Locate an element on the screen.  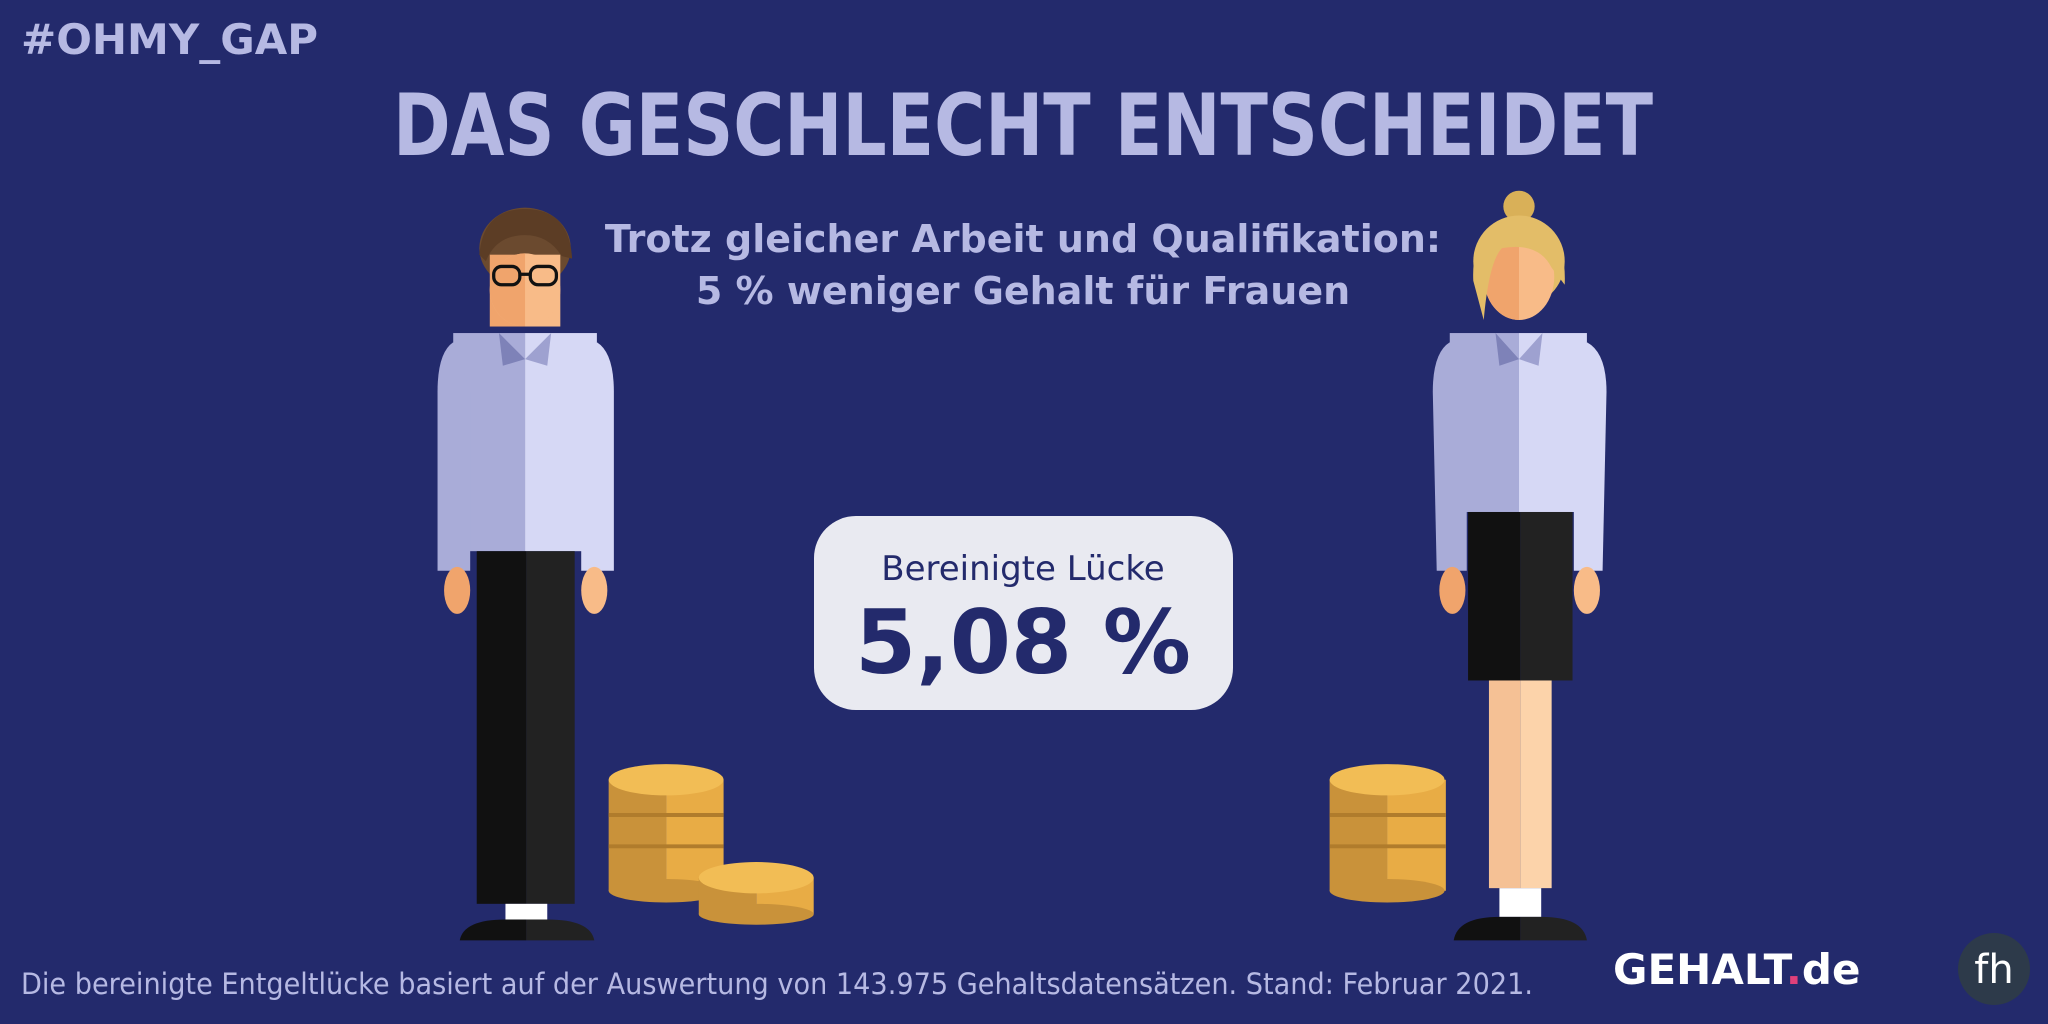
woman-figure is located at coordinates (1519, 565).